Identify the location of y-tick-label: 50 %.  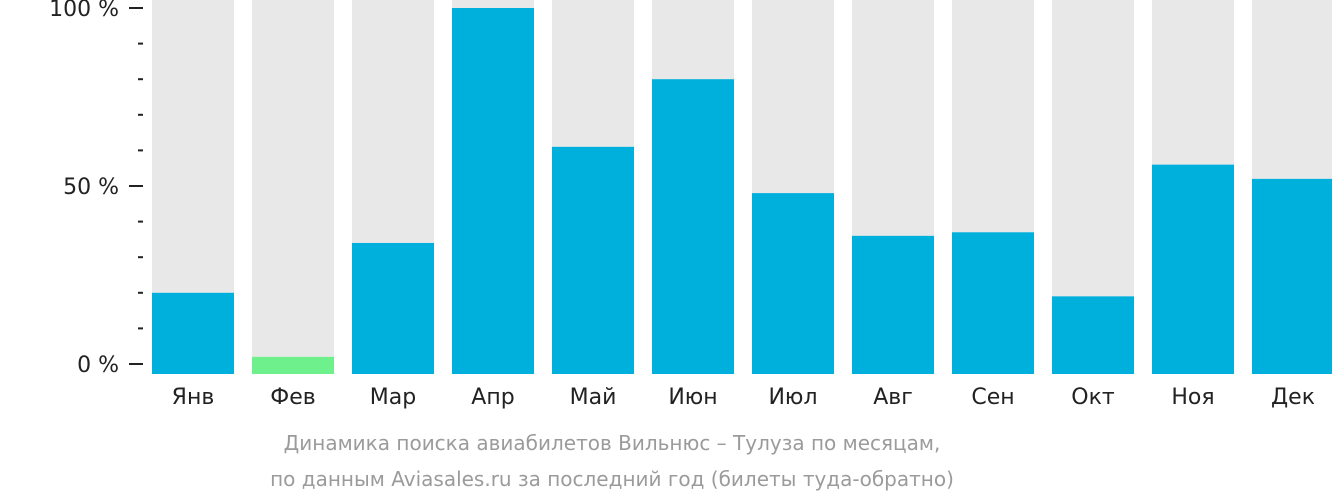
(91, 187).